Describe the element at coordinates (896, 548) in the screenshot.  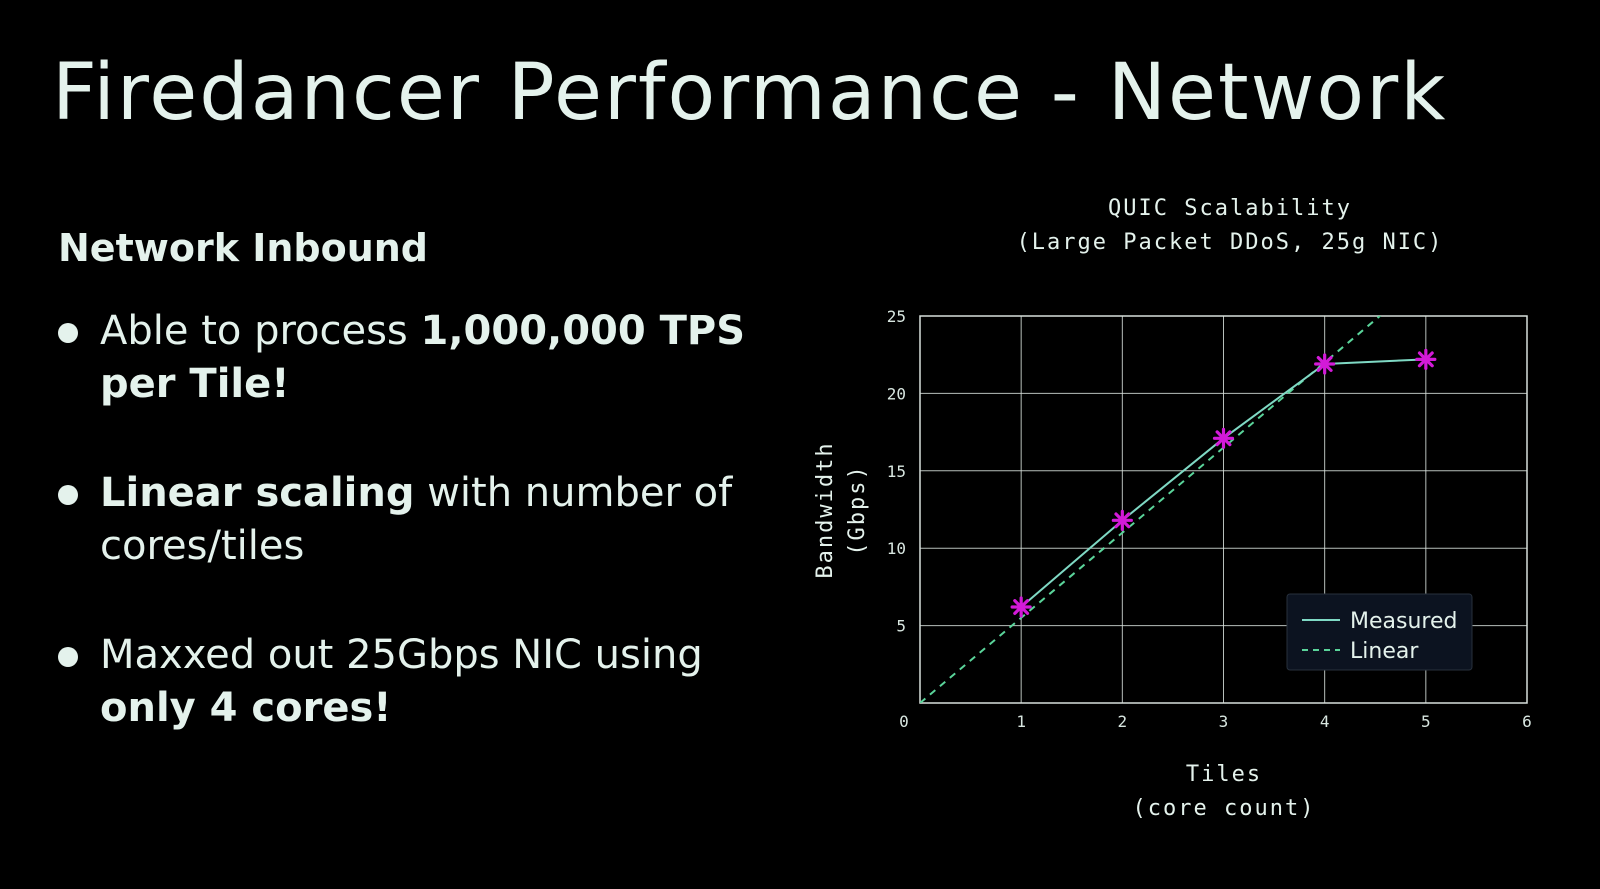
I see `y-tick-label: 10` at that location.